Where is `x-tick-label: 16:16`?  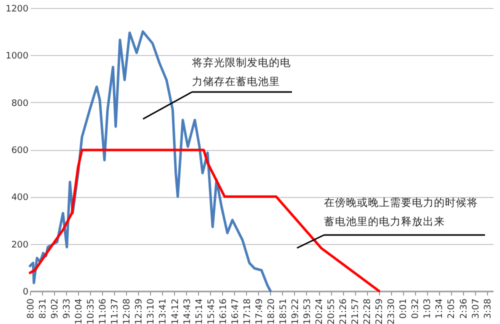 x-tick-label: 16:16 is located at coordinates (223, 311).